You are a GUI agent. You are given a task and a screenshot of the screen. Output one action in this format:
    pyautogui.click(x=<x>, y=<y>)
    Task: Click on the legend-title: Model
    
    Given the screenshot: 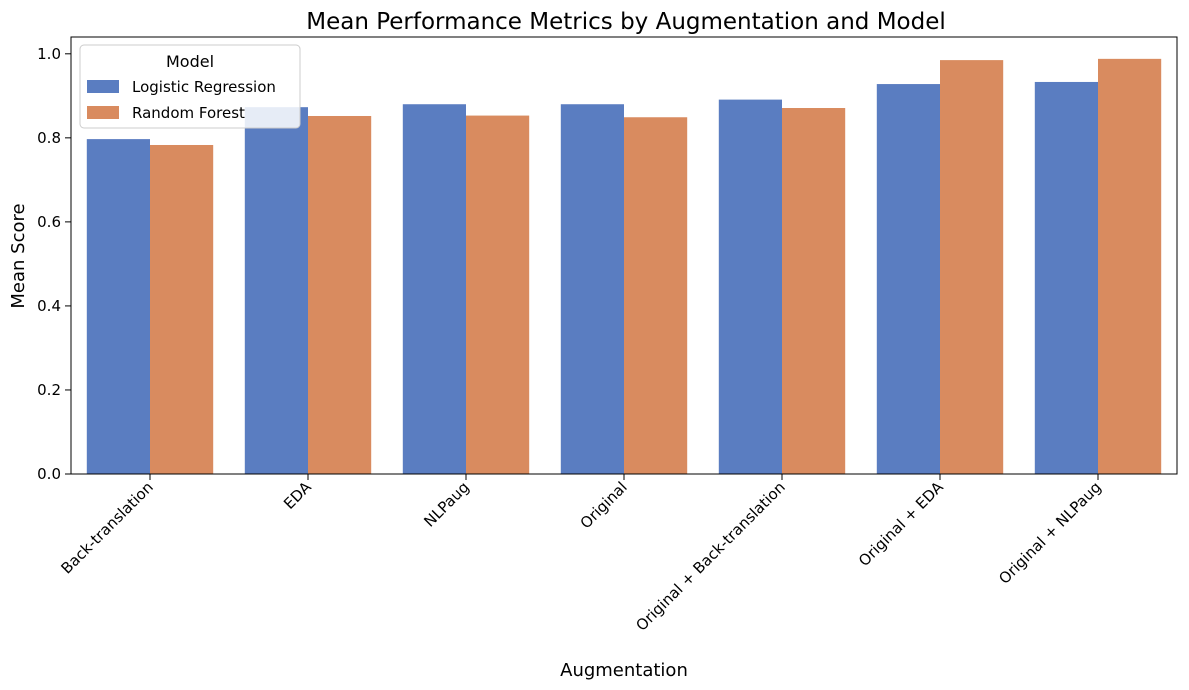 What is the action you would take?
    pyautogui.click(x=190, y=61)
    